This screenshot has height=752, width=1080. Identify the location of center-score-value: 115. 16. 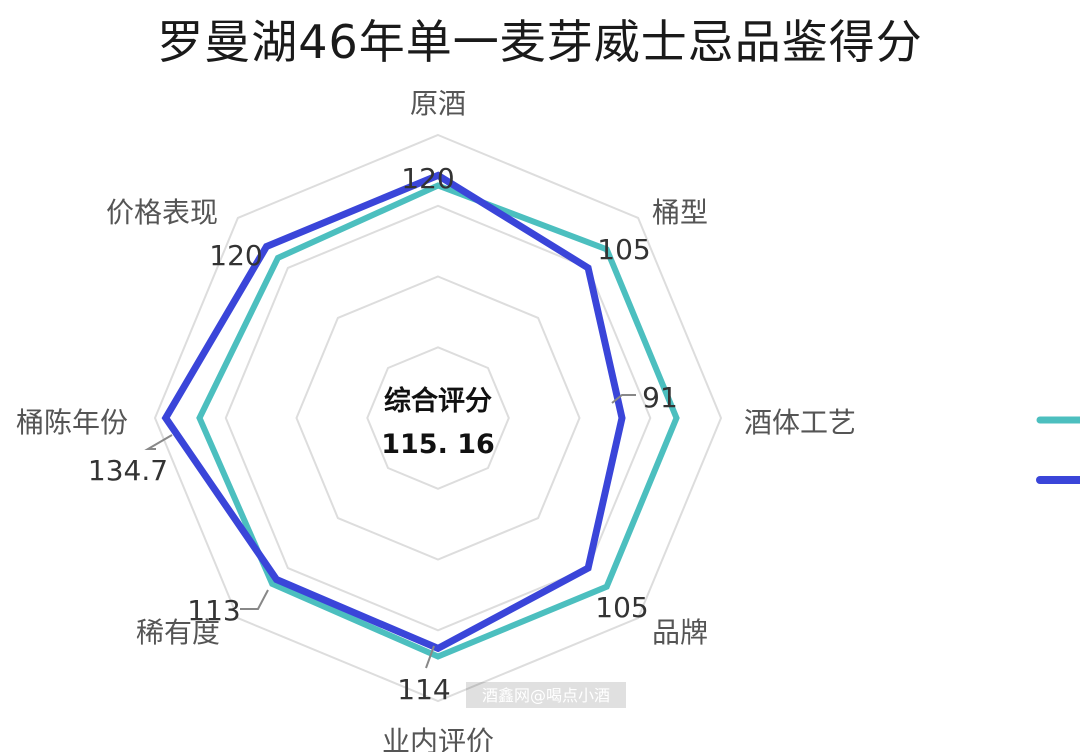
(438, 444).